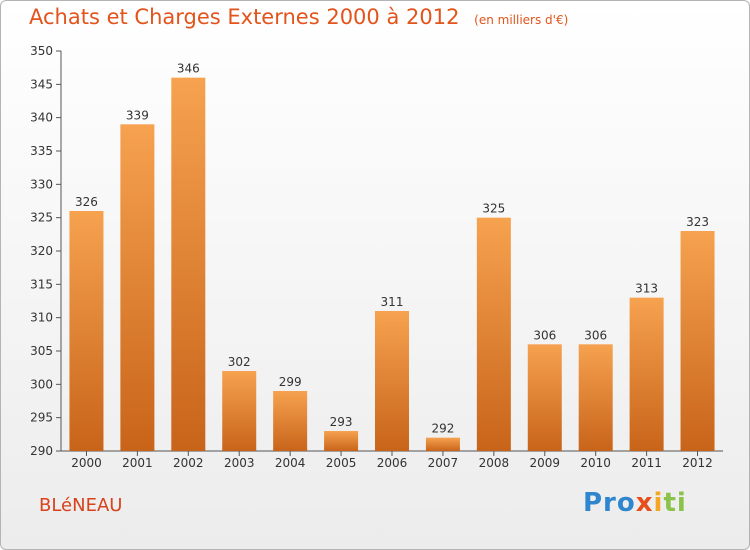  Describe the element at coordinates (41, 251) in the screenshot. I see `y-tick-label: 320` at that location.